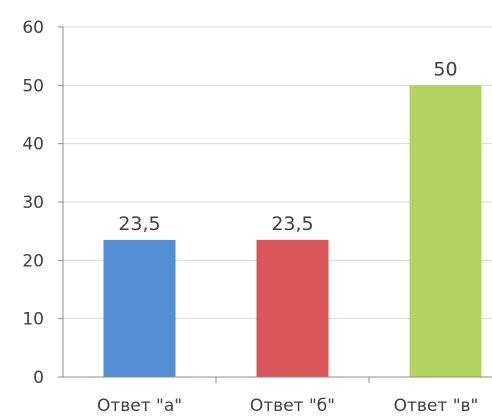  Describe the element at coordinates (38, 378) in the screenshot. I see `y-tick-label-0: 0` at that location.